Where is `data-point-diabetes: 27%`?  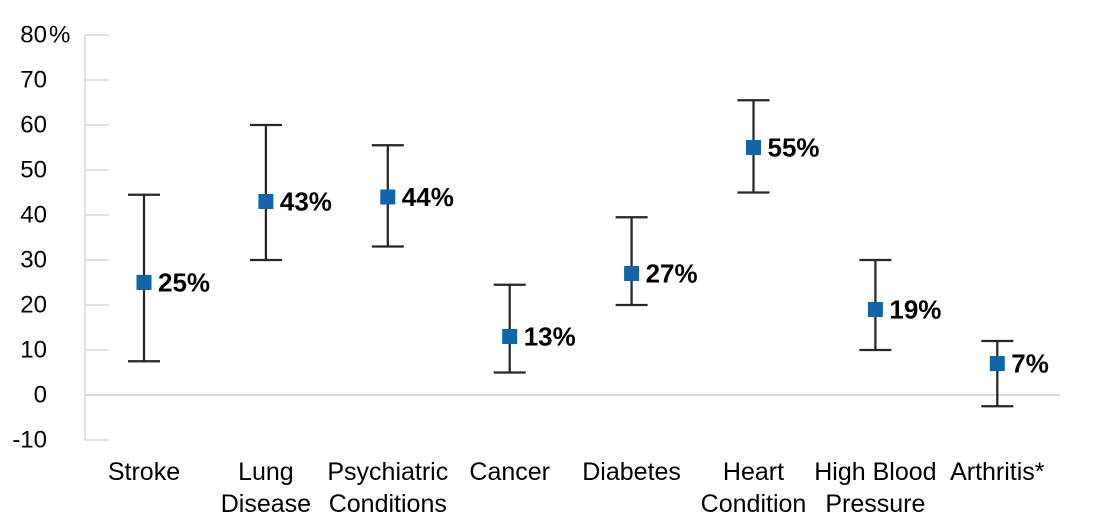
data-point-diabetes: 27% is located at coordinates (656, 261).